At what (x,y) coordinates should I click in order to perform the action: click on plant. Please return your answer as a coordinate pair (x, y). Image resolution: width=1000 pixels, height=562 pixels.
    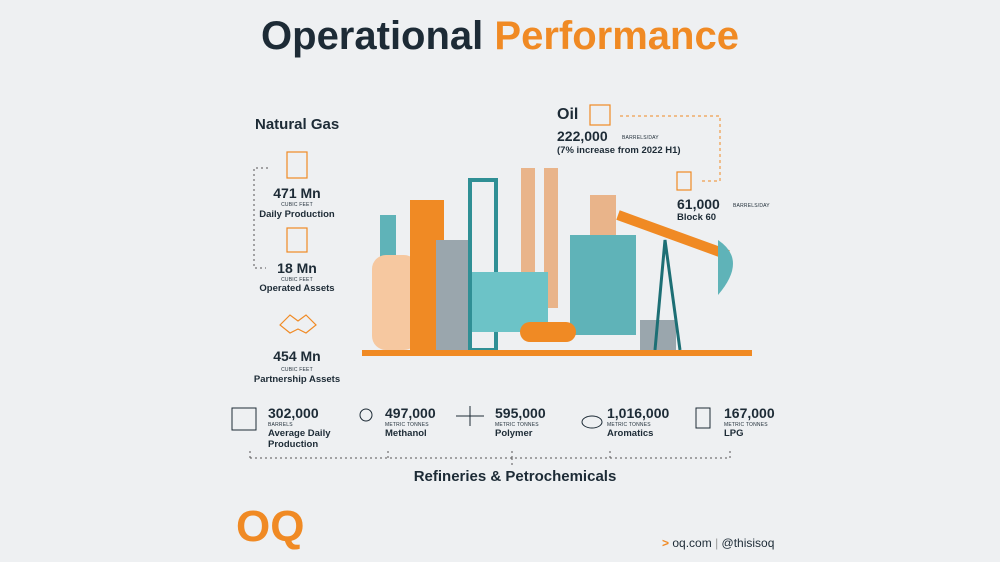
    Looking at the image, I should click on (557, 262).